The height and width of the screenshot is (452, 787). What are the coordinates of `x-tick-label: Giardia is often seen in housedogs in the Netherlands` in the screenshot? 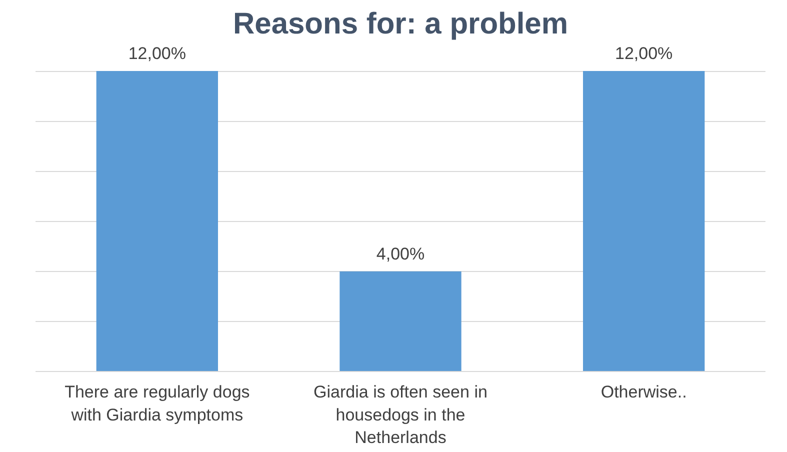 It's located at (401, 415).